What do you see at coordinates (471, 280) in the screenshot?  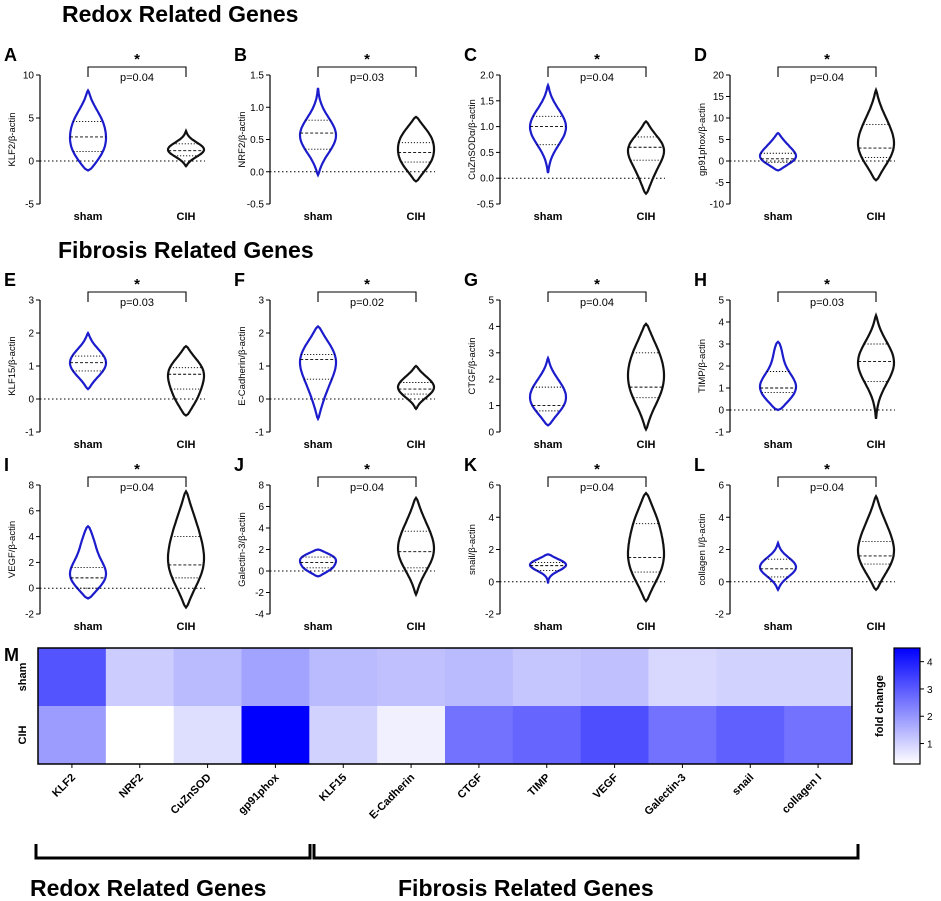 I see `panel-label: G` at bounding box center [471, 280].